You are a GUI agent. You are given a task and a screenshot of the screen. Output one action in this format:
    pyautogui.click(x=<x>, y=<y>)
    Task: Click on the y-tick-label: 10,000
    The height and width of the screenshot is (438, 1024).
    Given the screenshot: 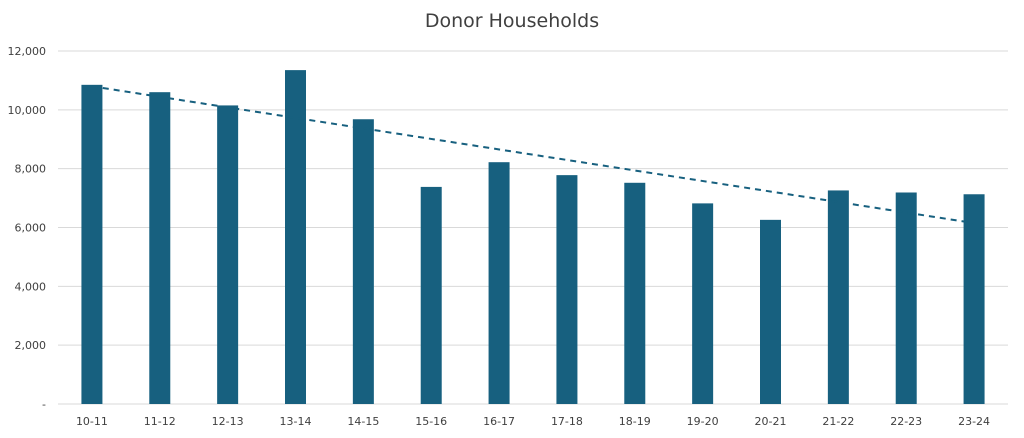 What is the action you would take?
    pyautogui.click(x=27, y=110)
    